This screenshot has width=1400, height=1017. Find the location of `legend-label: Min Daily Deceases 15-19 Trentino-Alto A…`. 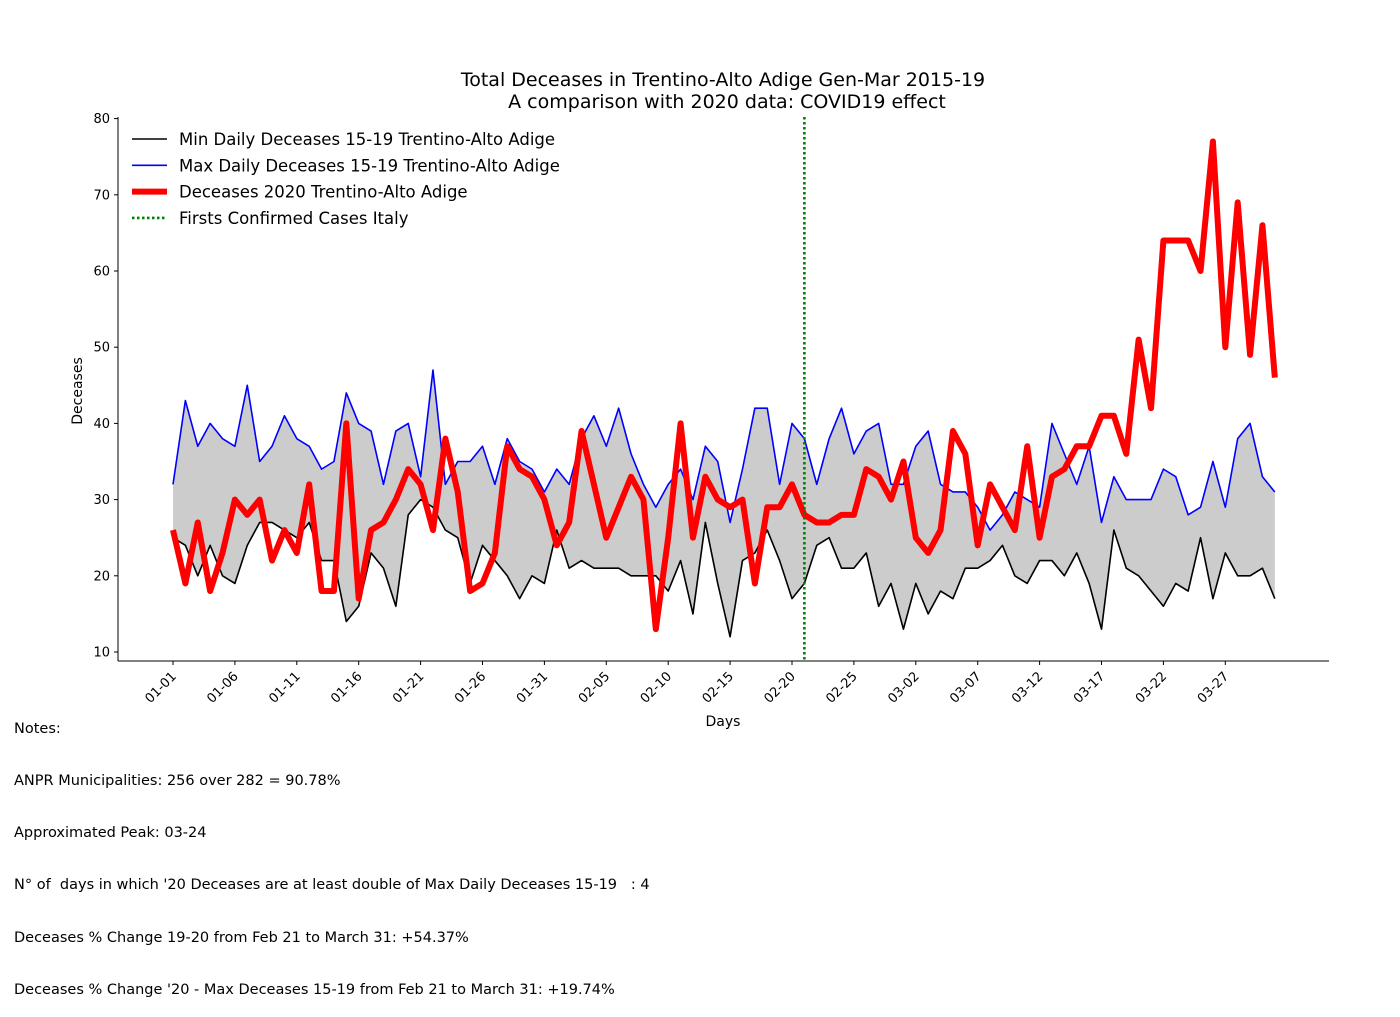

legend-label: Min Daily Deceases 15-19 Trentino-Alto A… is located at coordinates (367, 139).